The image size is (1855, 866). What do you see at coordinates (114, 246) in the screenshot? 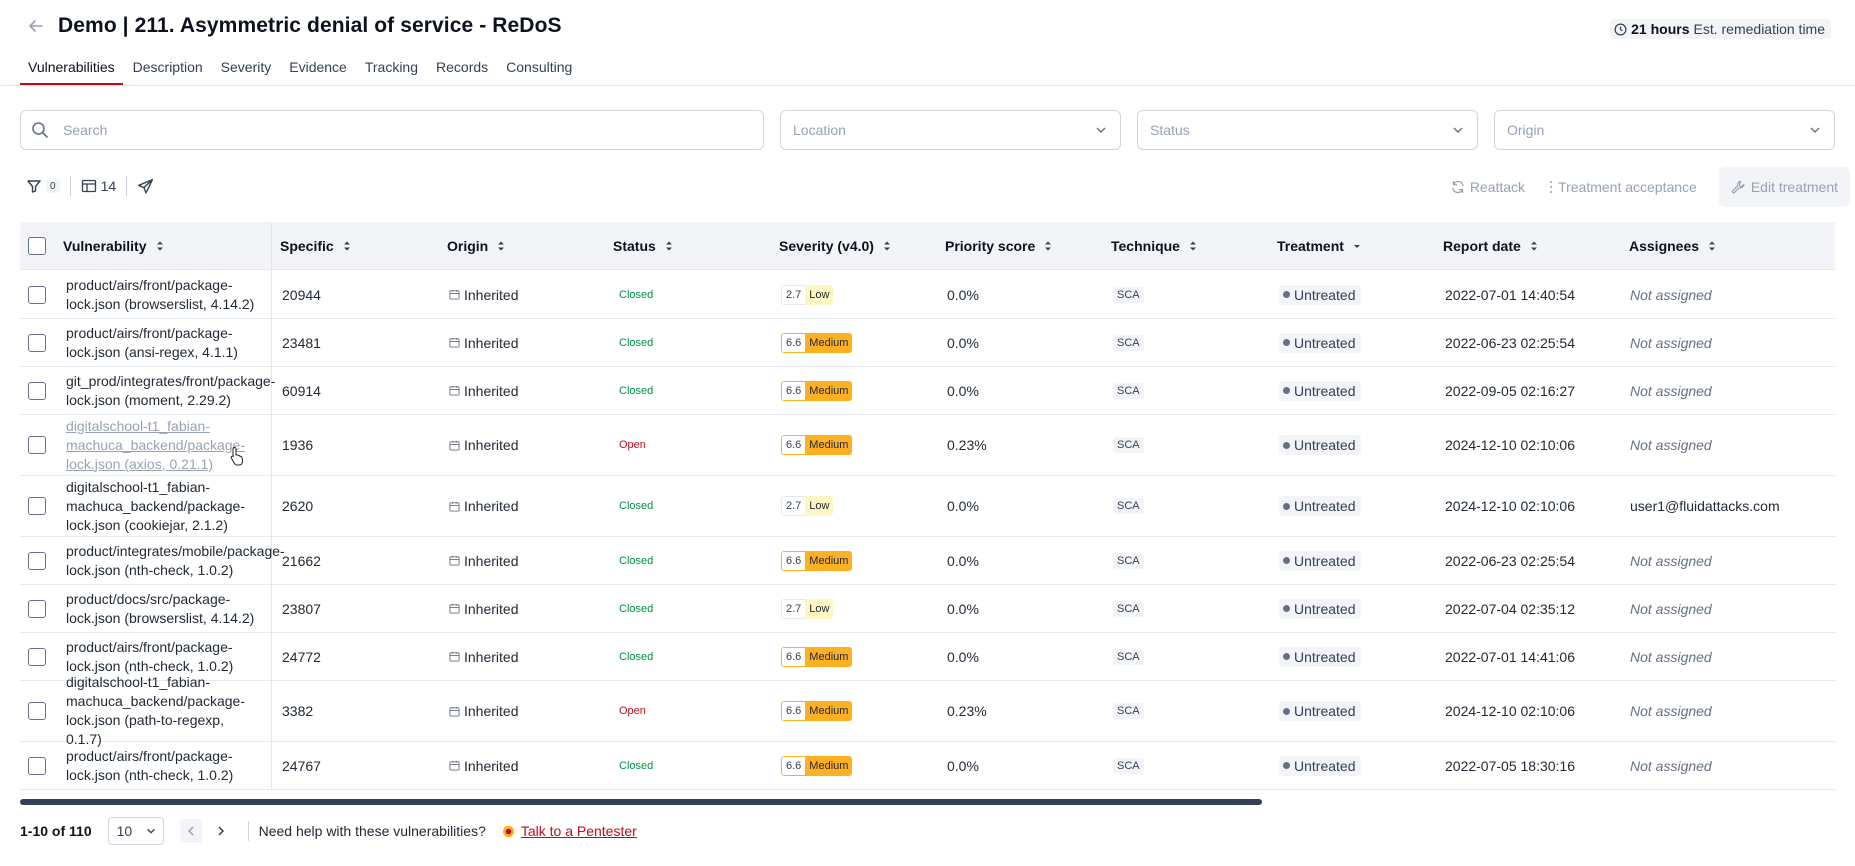
I see `column-header-vulnerability: Vulnerability` at bounding box center [114, 246].